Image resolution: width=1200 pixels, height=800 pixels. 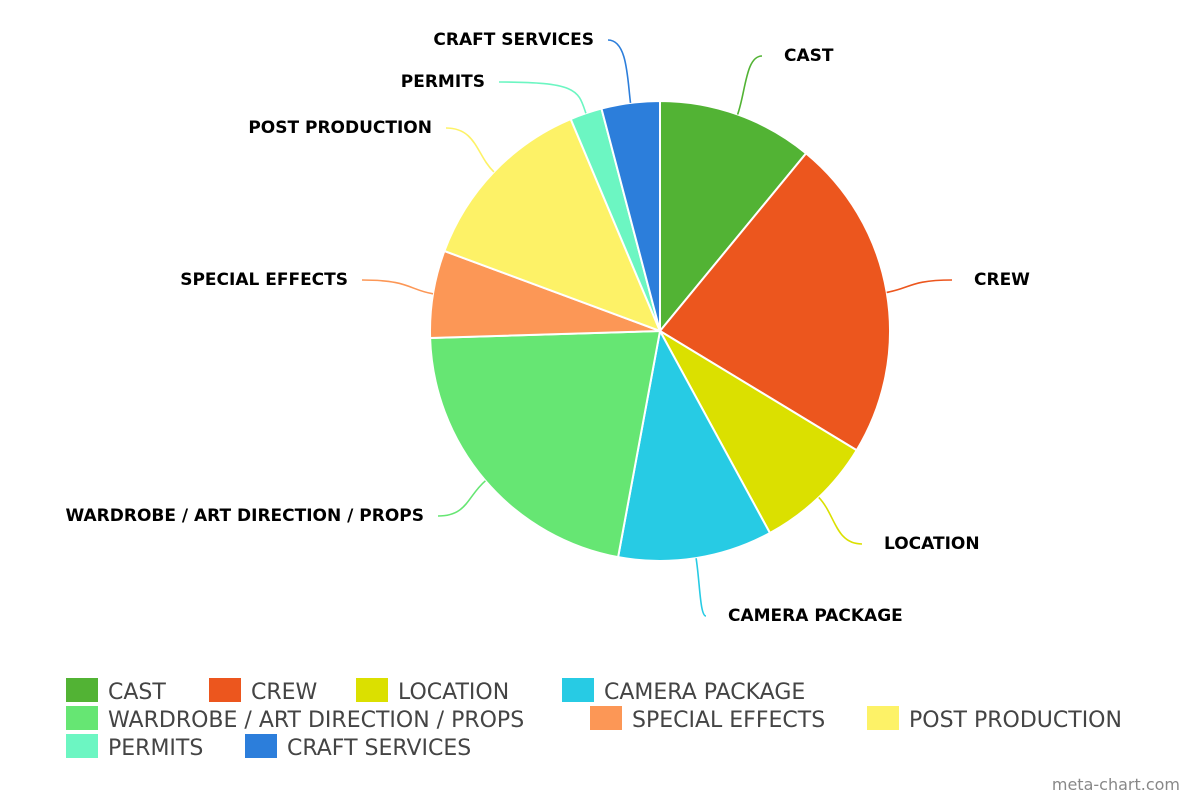 I want to click on slice-label-post-production: POST PRODUCTION, so click(x=340, y=128).